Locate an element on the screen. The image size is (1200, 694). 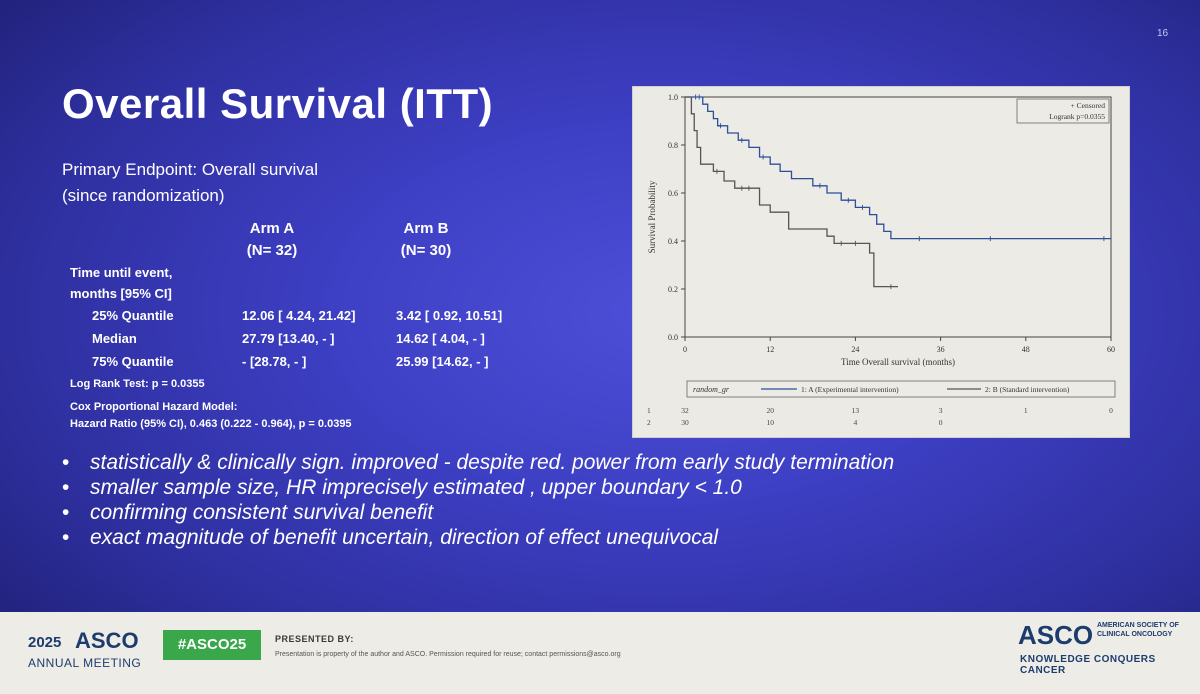
arm-b-q25-value: 3.42 [ 0.92, 10.51] is located at coordinates (449, 315).